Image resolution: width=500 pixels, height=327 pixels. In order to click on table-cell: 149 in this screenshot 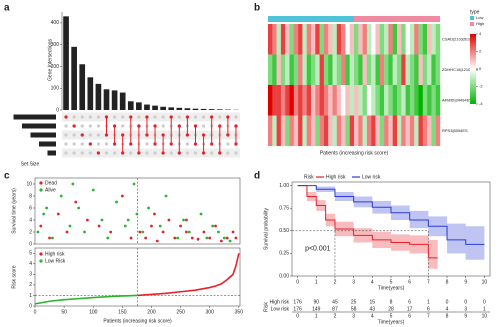, I will do `click(316, 309)`.